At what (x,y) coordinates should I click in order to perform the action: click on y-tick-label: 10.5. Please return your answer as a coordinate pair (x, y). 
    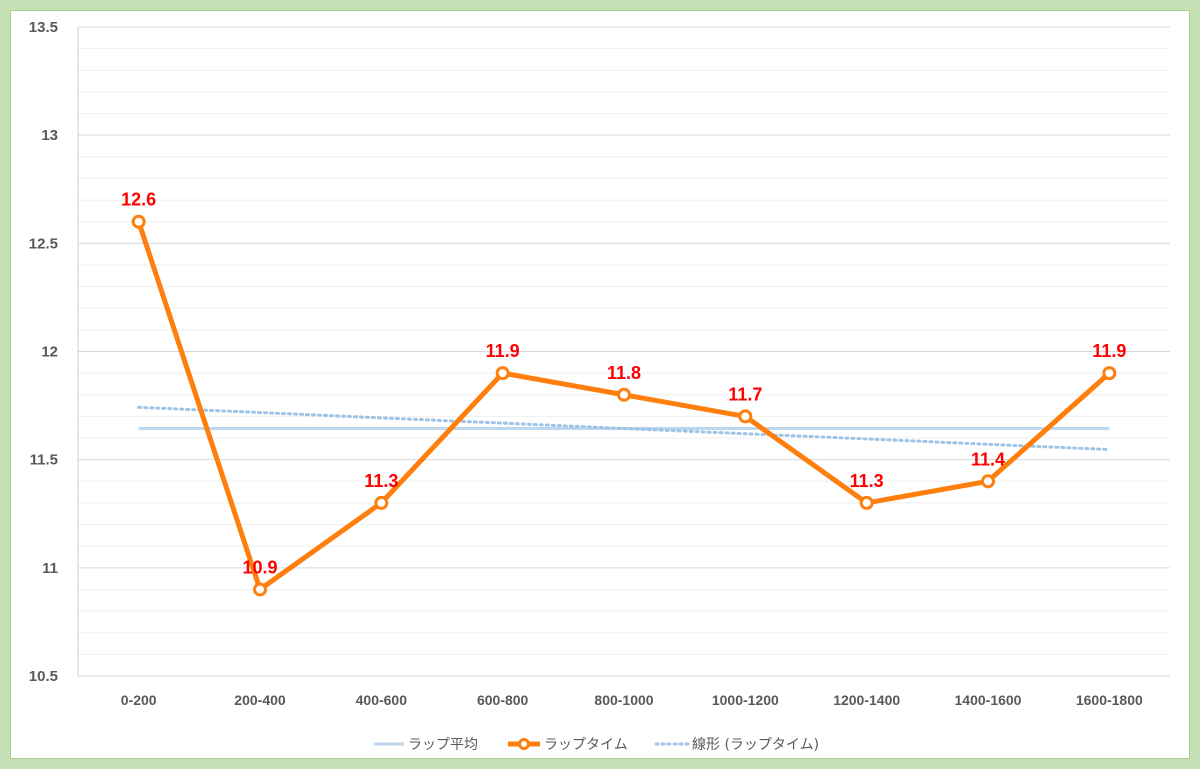
    Looking at the image, I should click on (43, 676).